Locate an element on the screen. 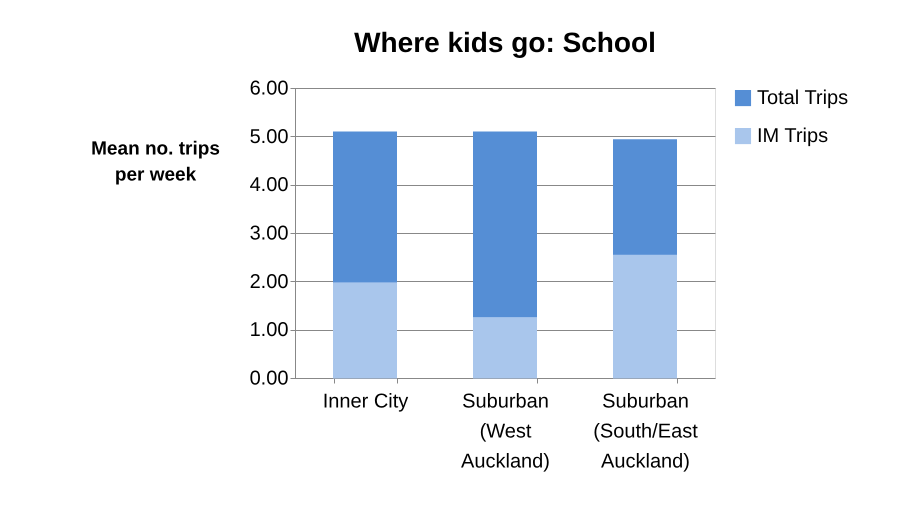 This screenshot has height=526, width=912. y-tick-label: 2.00 is located at coordinates (269, 281).